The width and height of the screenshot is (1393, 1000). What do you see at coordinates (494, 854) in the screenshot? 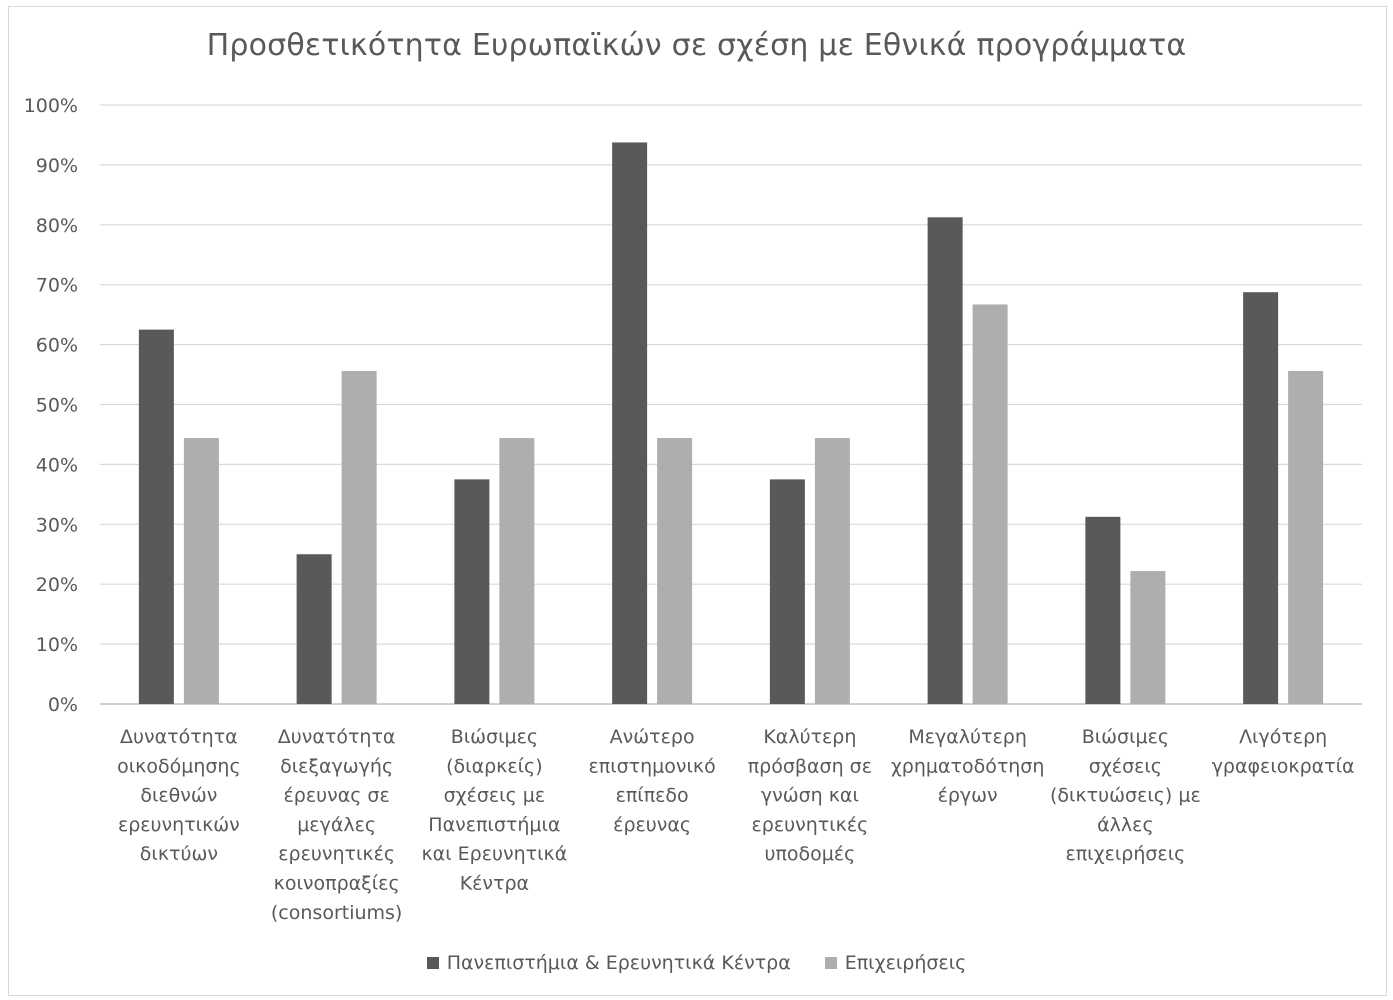
I see `x-tick-label-line: και Ερευνητικά` at bounding box center [494, 854].